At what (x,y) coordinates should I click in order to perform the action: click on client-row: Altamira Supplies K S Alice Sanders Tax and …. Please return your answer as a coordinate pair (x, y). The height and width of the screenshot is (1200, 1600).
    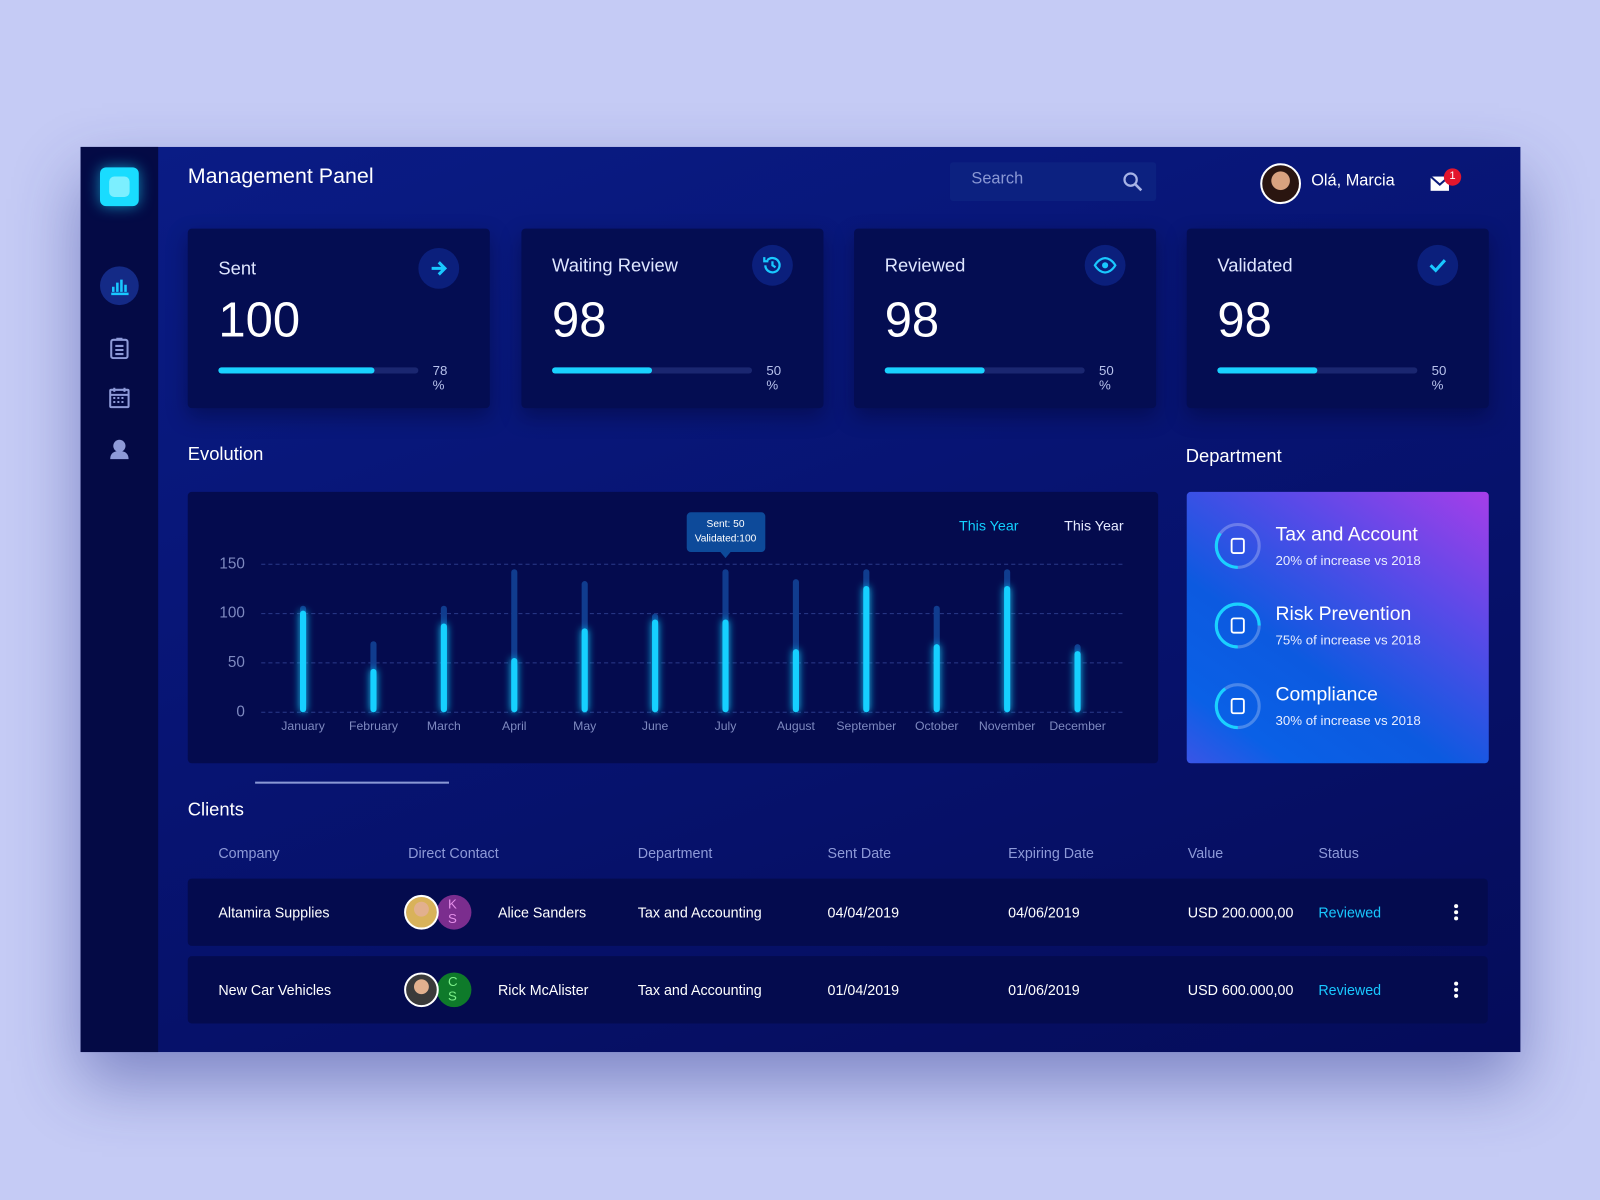
    Looking at the image, I should click on (837, 912).